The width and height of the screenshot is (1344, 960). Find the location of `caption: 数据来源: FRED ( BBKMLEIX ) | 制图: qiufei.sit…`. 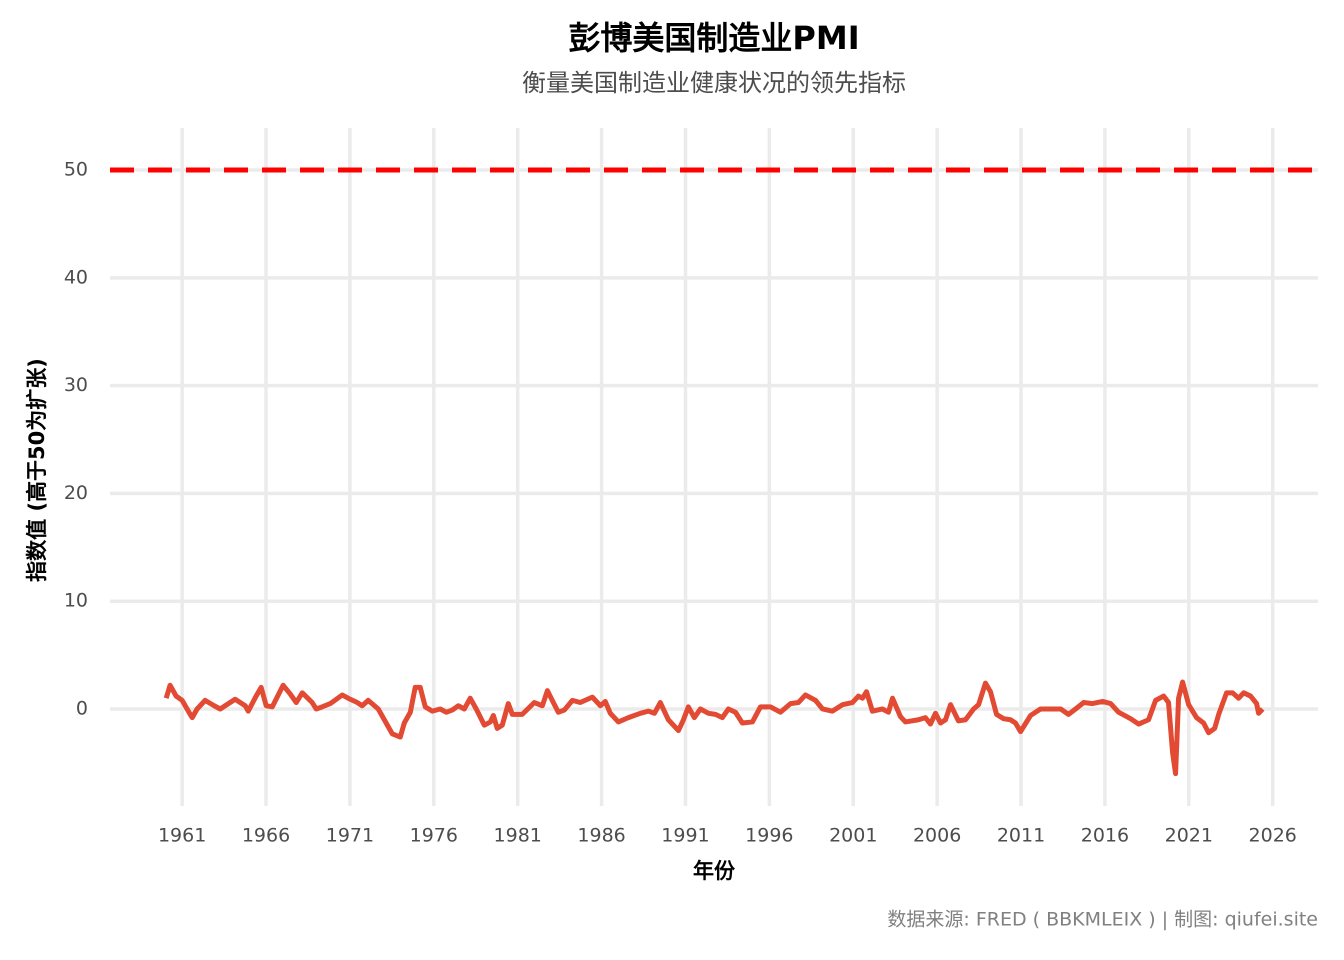

caption: 数据来源: FRED ( BBKMLEIX ) | 制图: qiufei.sit… is located at coordinates (1102, 920).